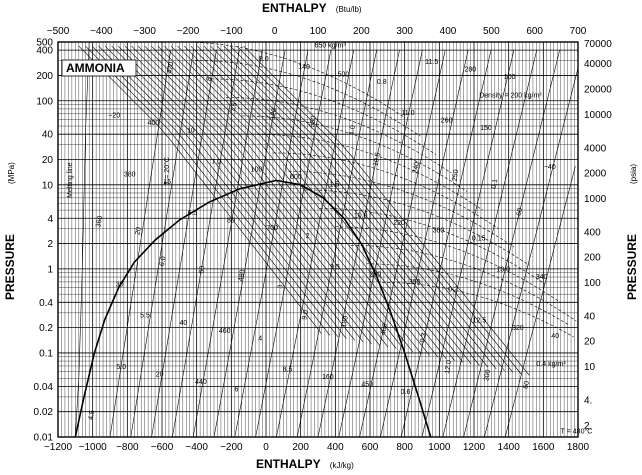 This screenshot has height=475, width=642. I want to click on curve-label: 40, so click(184, 323).